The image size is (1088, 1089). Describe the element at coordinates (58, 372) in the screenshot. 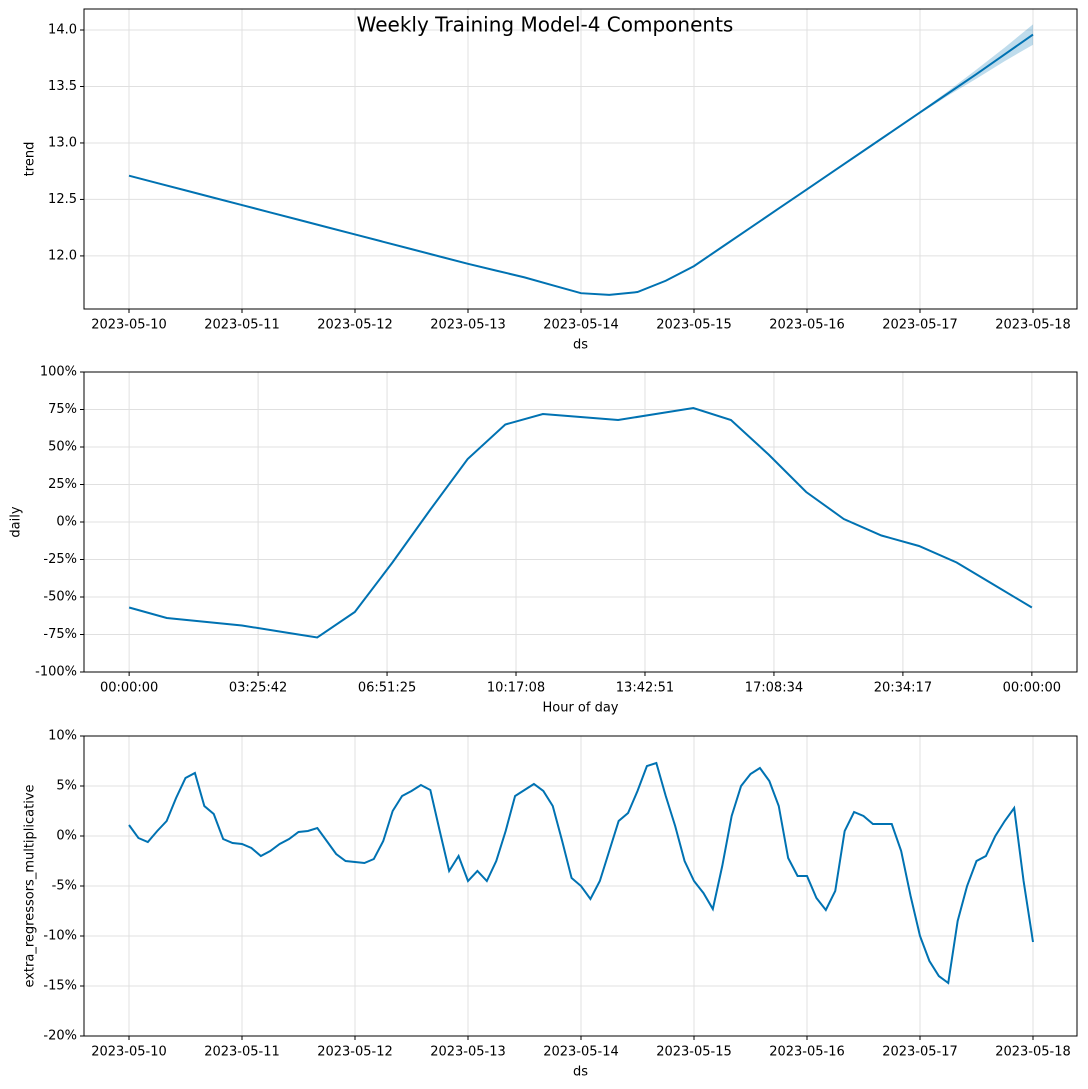

I see `y-tick-label: 100%` at that location.